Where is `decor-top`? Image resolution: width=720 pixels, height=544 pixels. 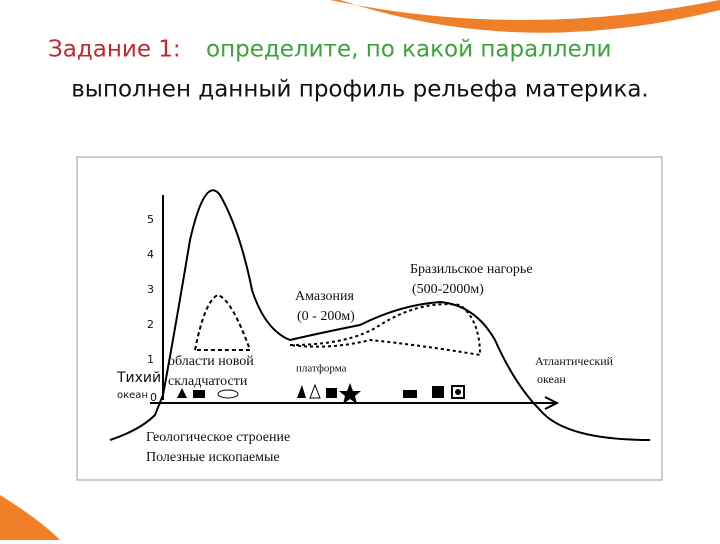
decor-top is located at coordinates (525, 16).